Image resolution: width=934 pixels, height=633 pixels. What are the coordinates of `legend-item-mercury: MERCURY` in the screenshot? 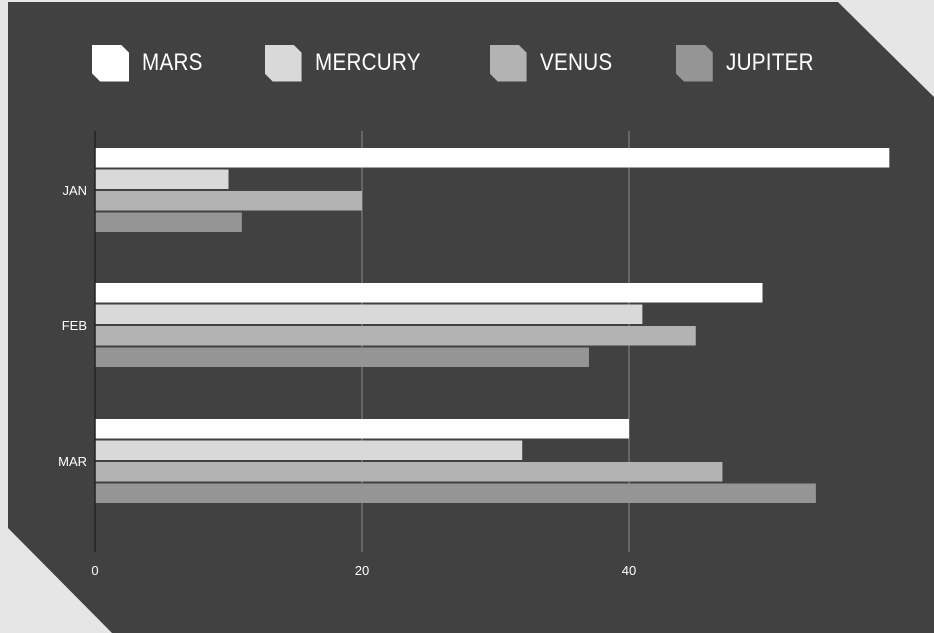 It's located at (351, 63).